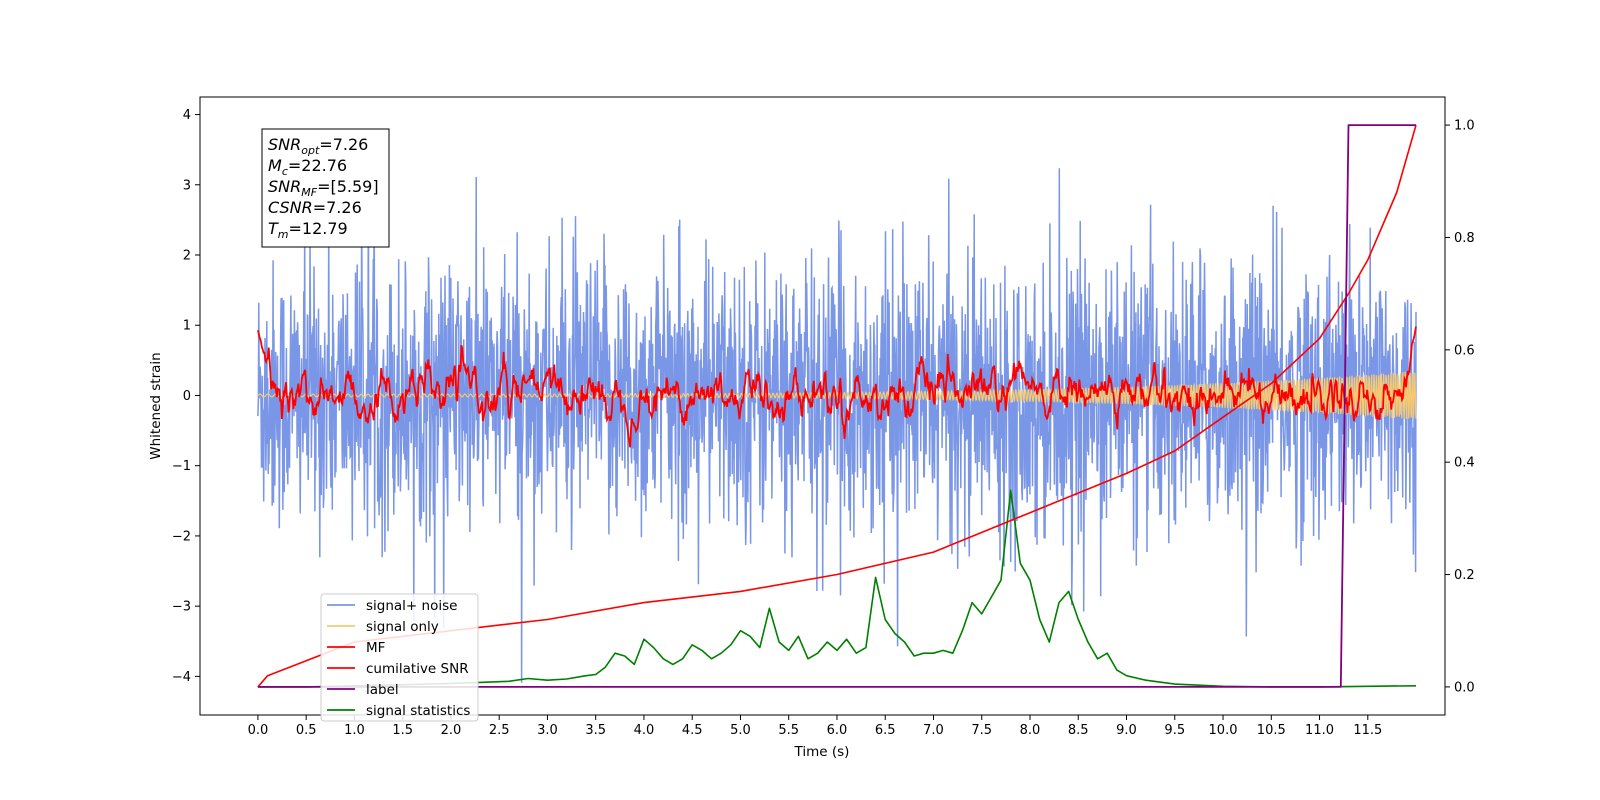 This screenshot has width=1600, height=800. Describe the element at coordinates (418, 711) in the screenshot. I see `legend-entry: signal statistics` at that location.